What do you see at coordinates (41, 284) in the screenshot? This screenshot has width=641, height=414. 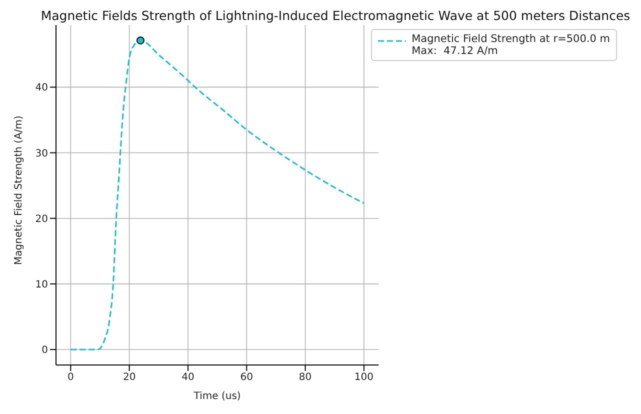 I see `y-tick-label: 10` at bounding box center [41, 284].